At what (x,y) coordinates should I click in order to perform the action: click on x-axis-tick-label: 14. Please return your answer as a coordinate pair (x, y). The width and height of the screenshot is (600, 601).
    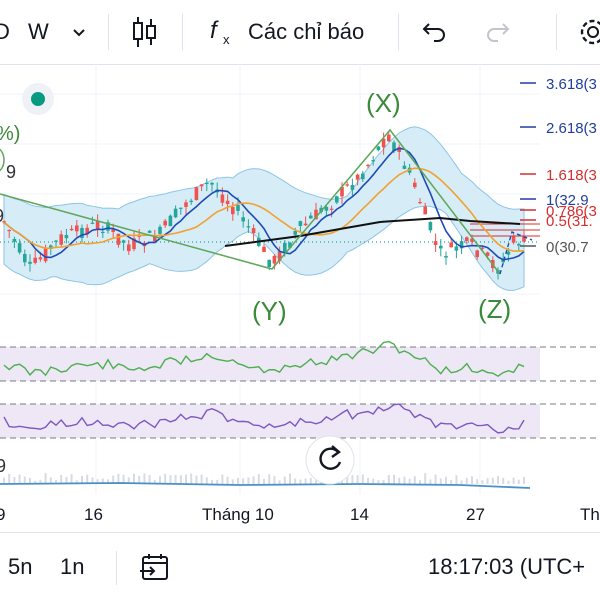
    Looking at the image, I should click on (359, 514).